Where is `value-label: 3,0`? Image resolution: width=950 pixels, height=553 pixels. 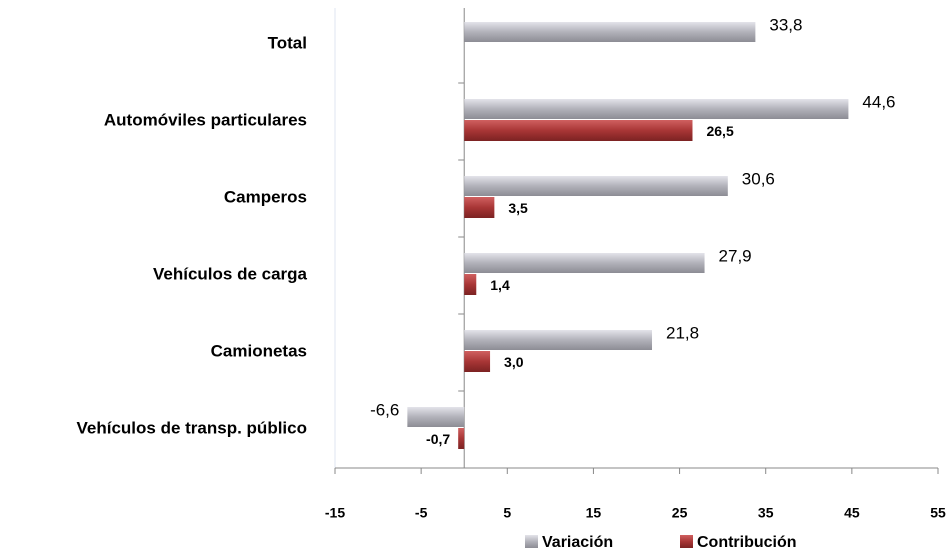 value-label: 3,0 is located at coordinates (514, 362).